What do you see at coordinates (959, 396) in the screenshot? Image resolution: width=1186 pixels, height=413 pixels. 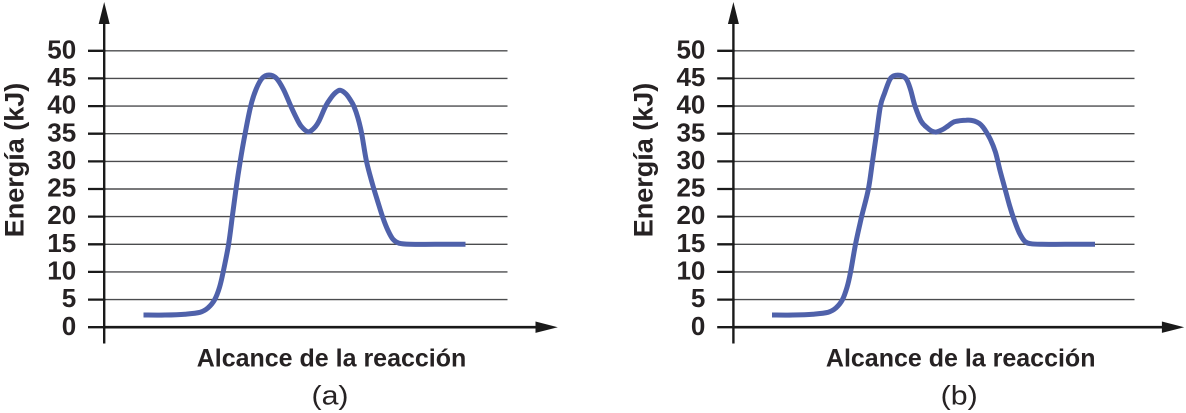 I see `svg-text: (b)` at bounding box center [959, 396].